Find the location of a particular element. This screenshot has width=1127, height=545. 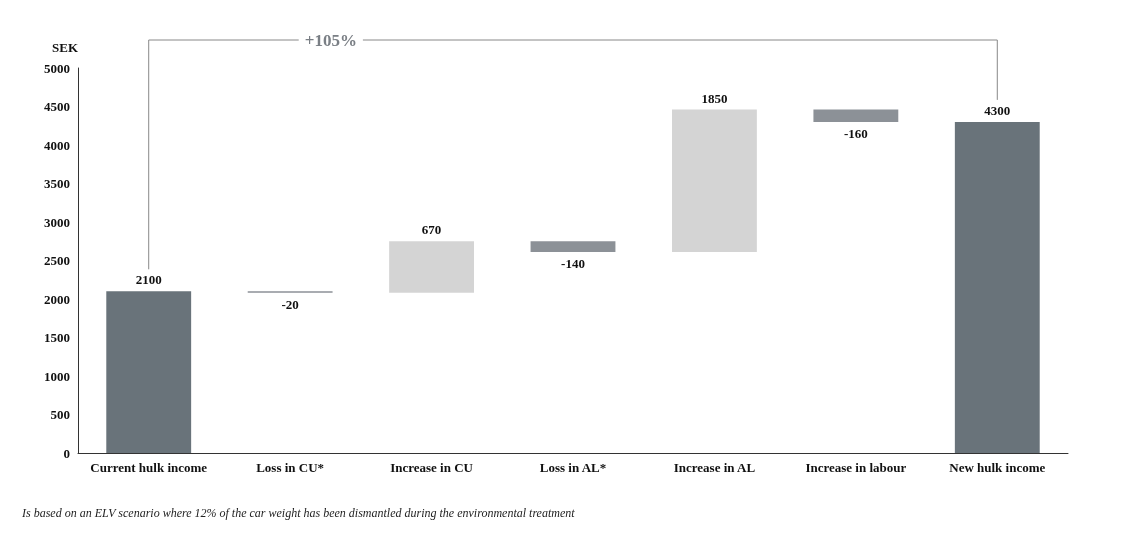

data-label: 4300 is located at coordinates (997, 110).